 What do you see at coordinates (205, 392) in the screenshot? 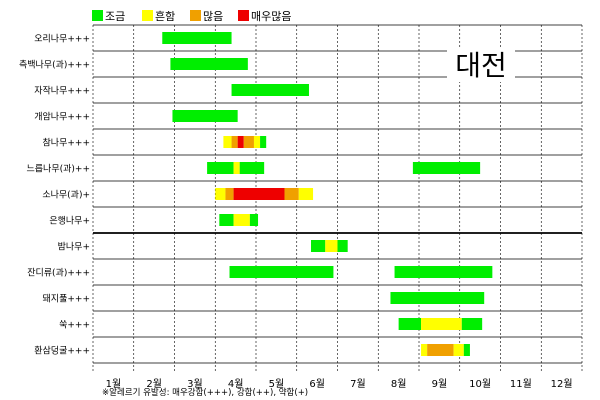
I see `footnote: ※알레르기 유발성: 매우강함(+++), 강함(++), 약함(+)` at bounding box center [205, 392].